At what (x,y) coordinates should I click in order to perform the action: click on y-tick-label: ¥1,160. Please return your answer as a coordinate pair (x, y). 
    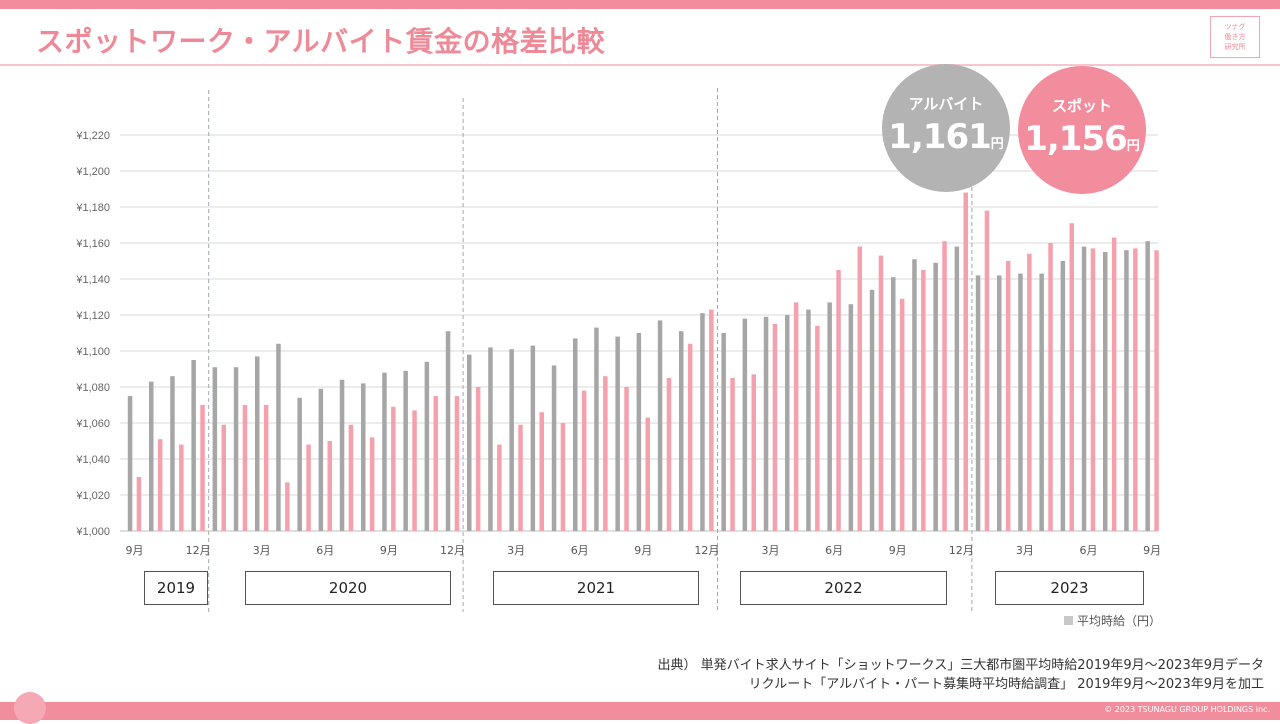
    Looking at the image, I should click on (92, 244).